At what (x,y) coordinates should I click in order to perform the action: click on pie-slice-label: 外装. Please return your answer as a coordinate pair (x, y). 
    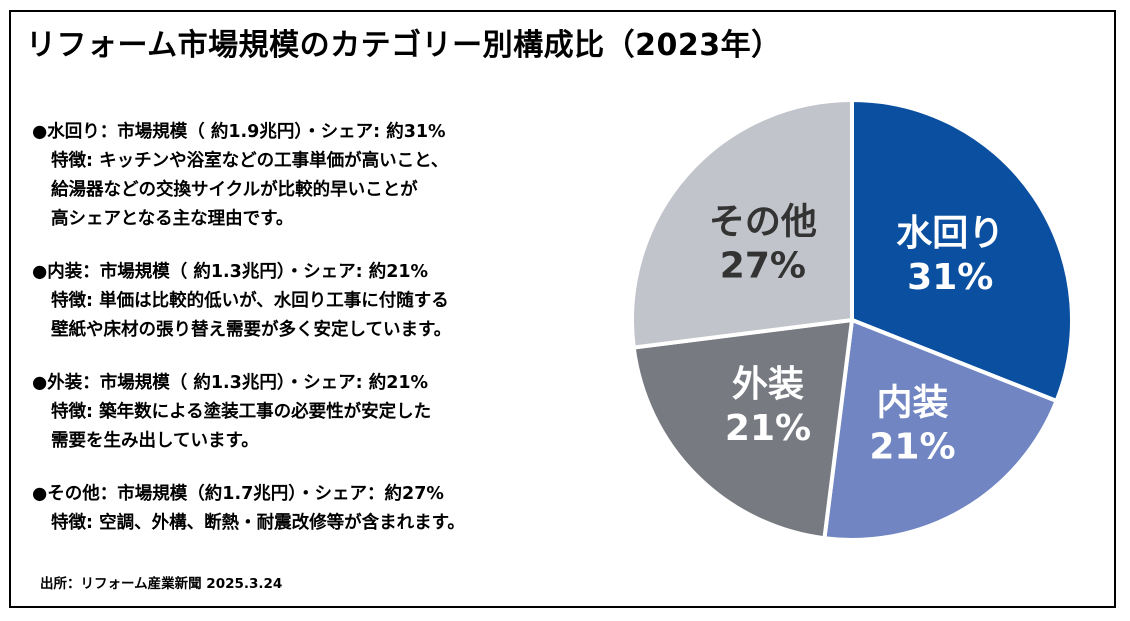
    Looking at the image, I should click on (768, 384).